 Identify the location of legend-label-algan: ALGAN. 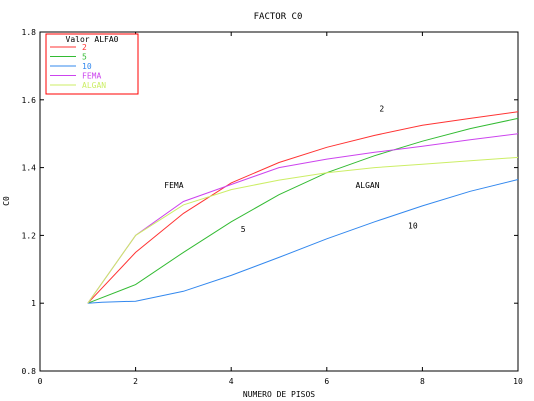
(94, 85).